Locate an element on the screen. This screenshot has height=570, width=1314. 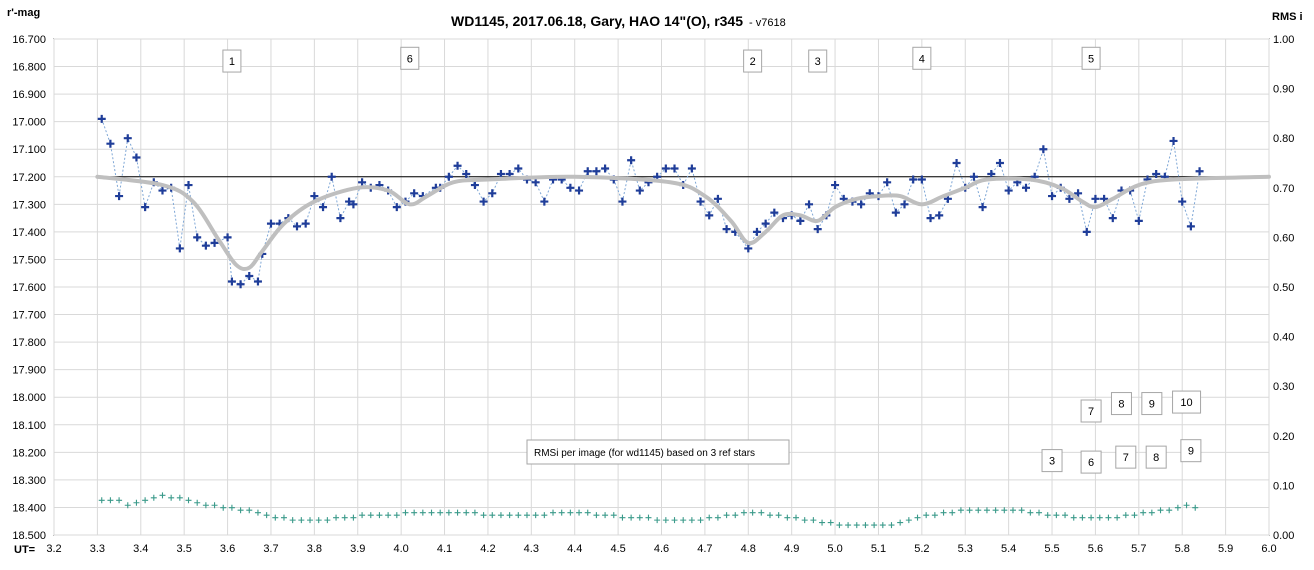
x-tick-label: 3.2 is located at coordinates (53, 549).